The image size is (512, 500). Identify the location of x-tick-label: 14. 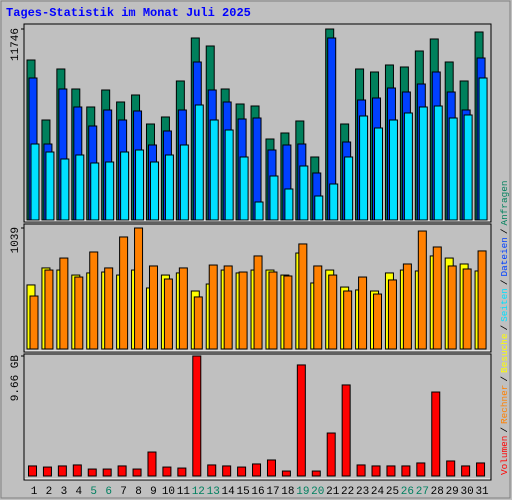
(229, 492).